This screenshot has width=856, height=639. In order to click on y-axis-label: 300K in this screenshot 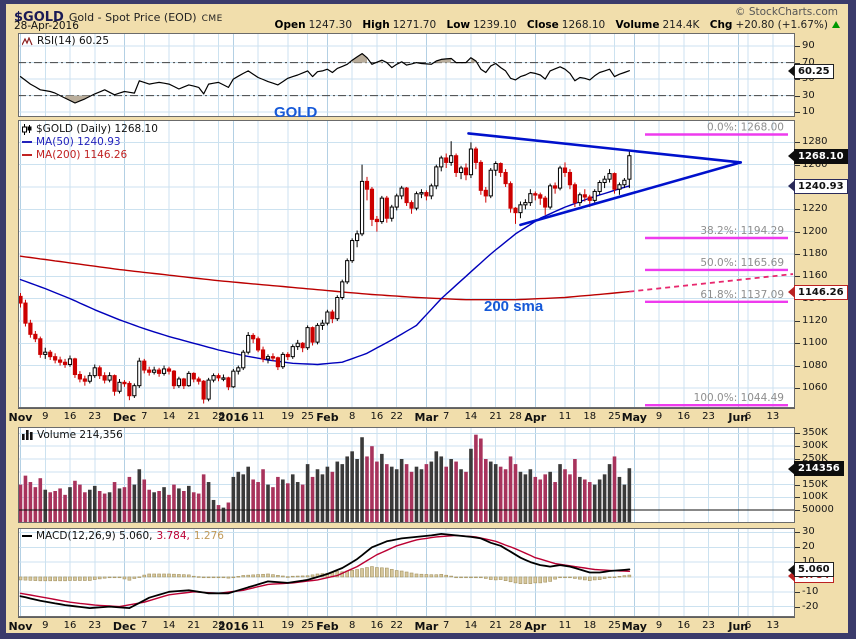, I will do `click(822, 446)`.